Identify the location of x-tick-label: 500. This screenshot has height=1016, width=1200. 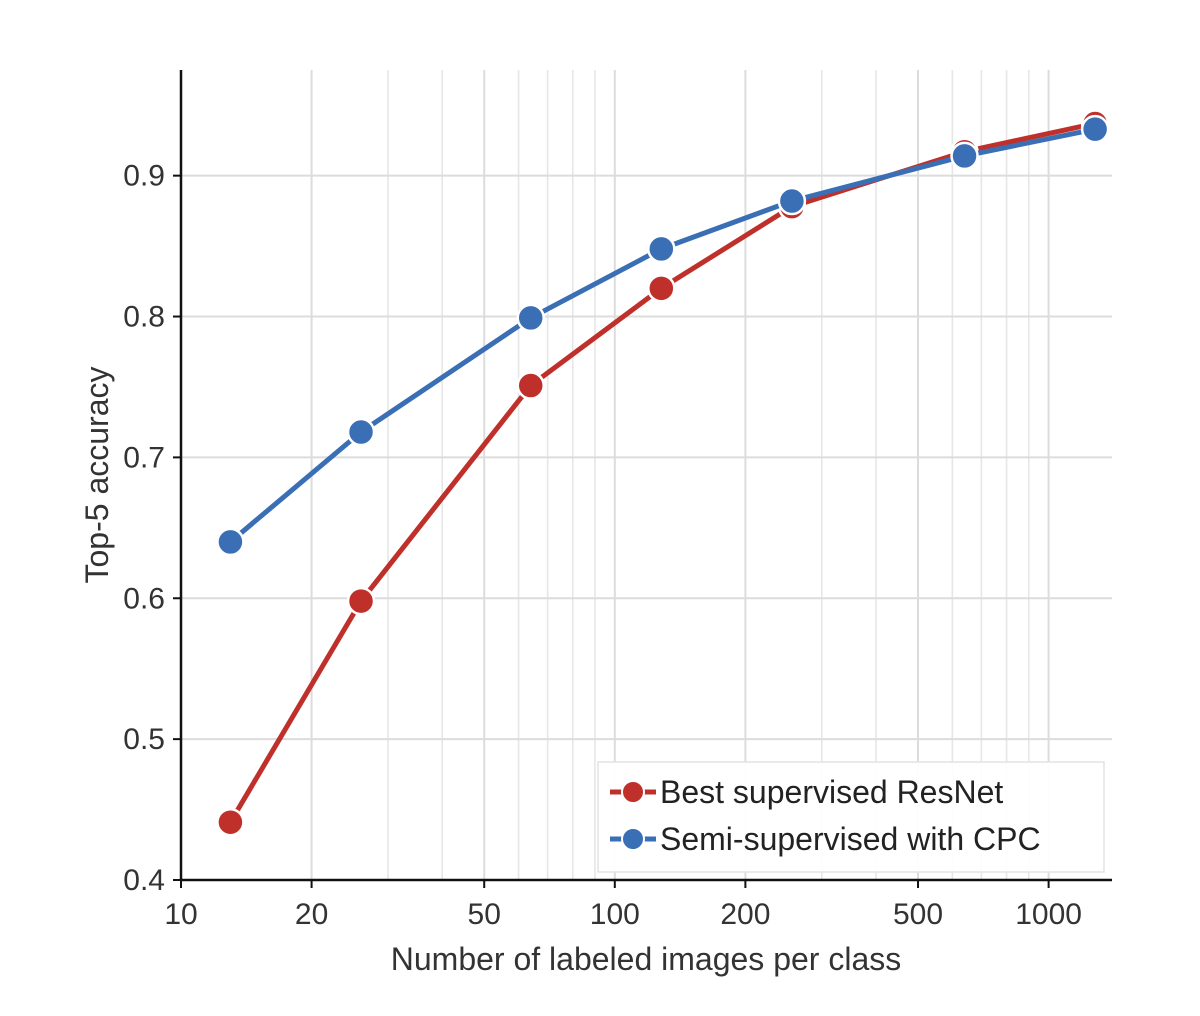
(918, 914).